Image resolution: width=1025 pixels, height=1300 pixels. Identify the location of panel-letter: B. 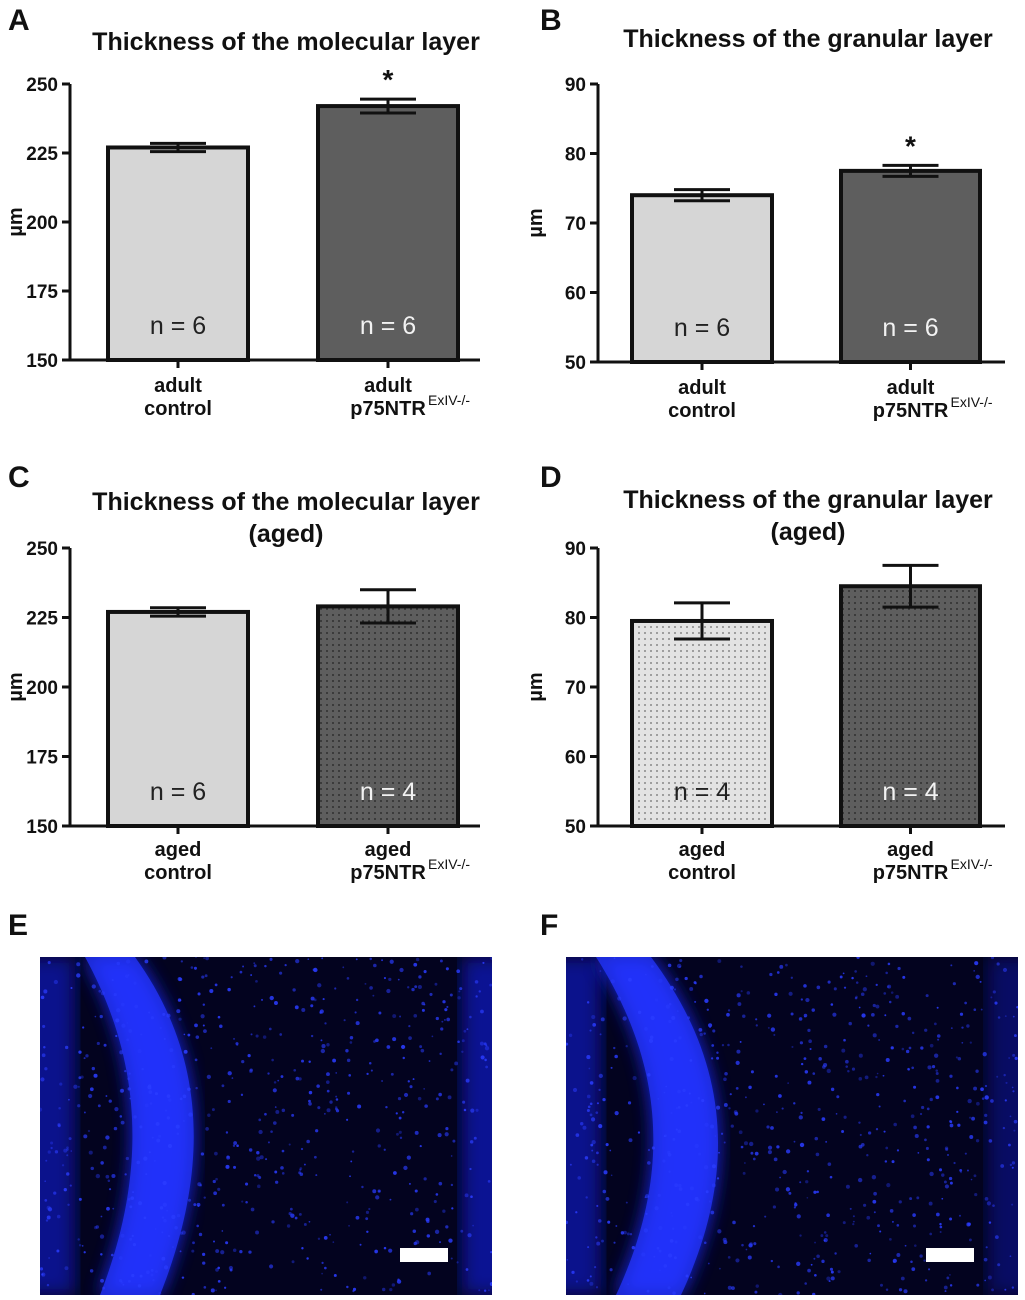
(551, 20).